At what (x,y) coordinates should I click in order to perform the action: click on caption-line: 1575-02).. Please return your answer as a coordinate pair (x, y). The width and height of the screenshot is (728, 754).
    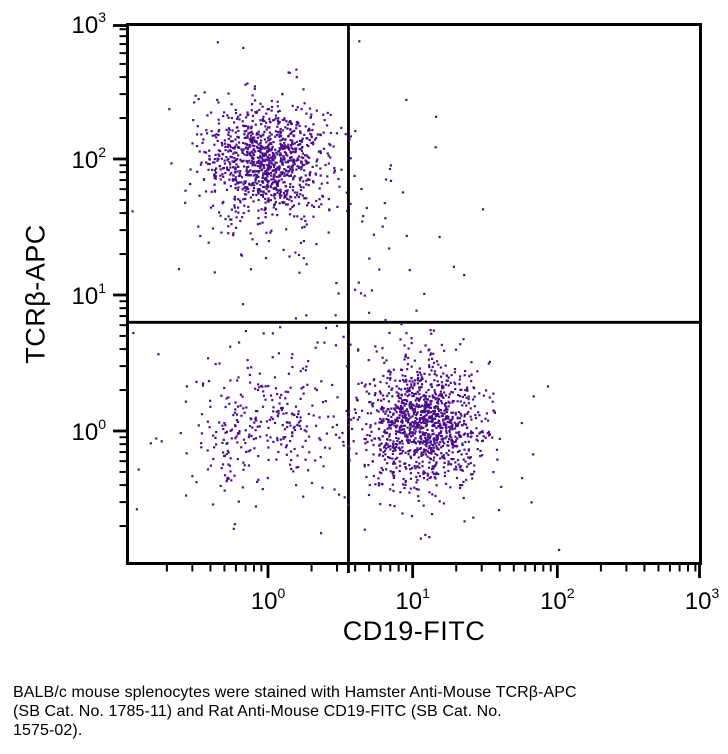
    Looking at the image, I should click on (48, 730).